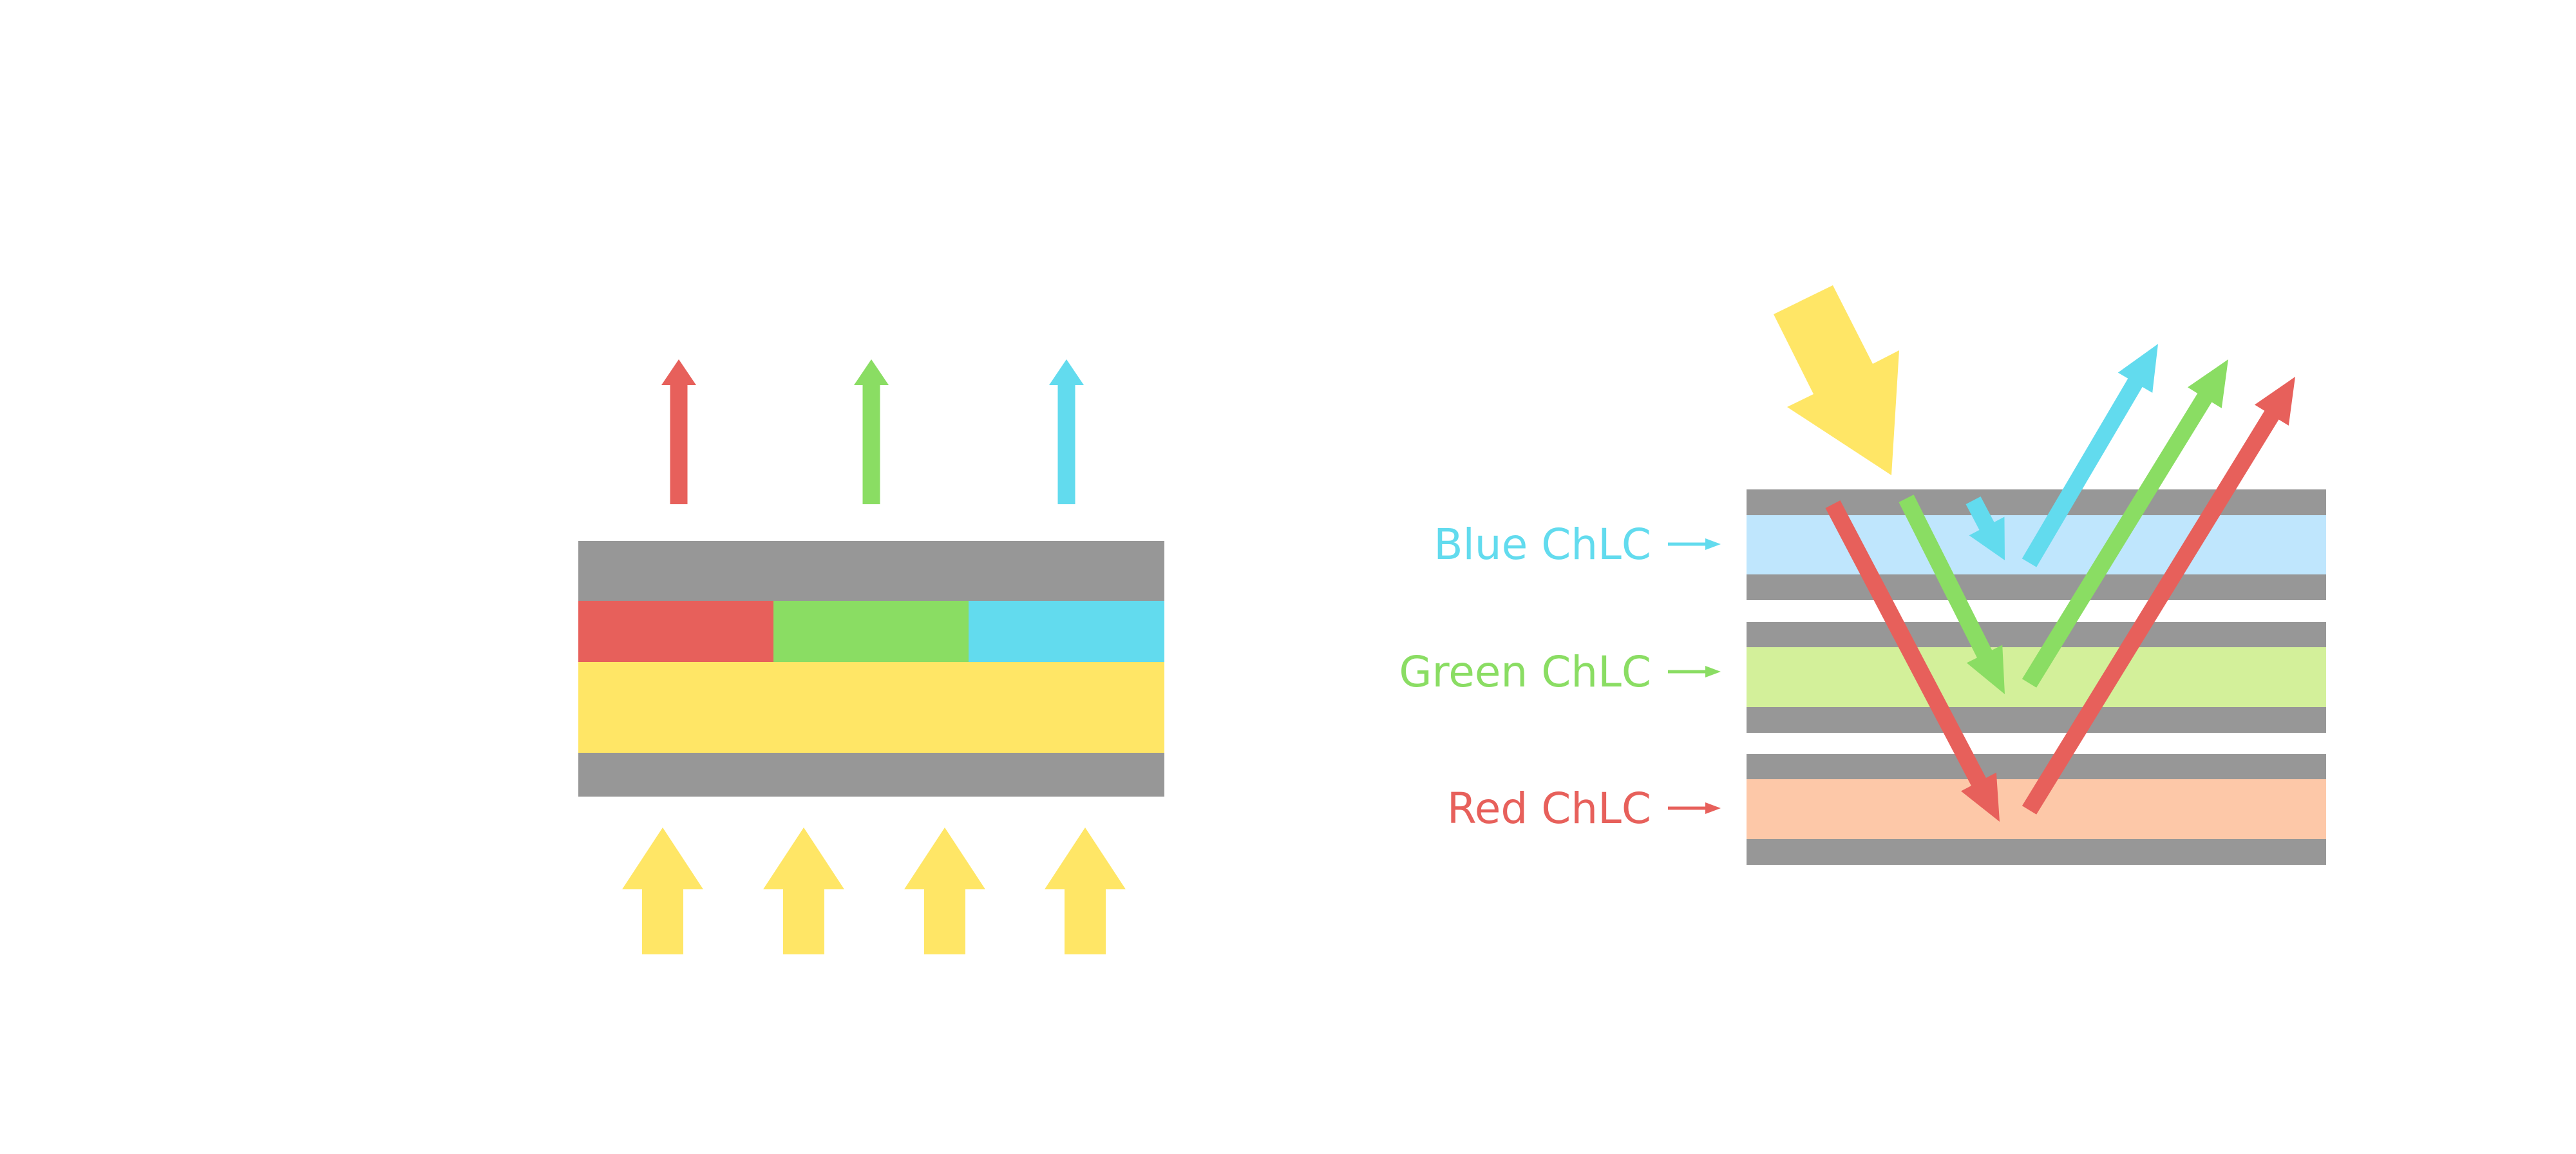 This screenshot has width=2576, height=1154. Describe the element at coordinates (2037, 720) in the screenshot. I see `green-bottom-substrate` at that location.